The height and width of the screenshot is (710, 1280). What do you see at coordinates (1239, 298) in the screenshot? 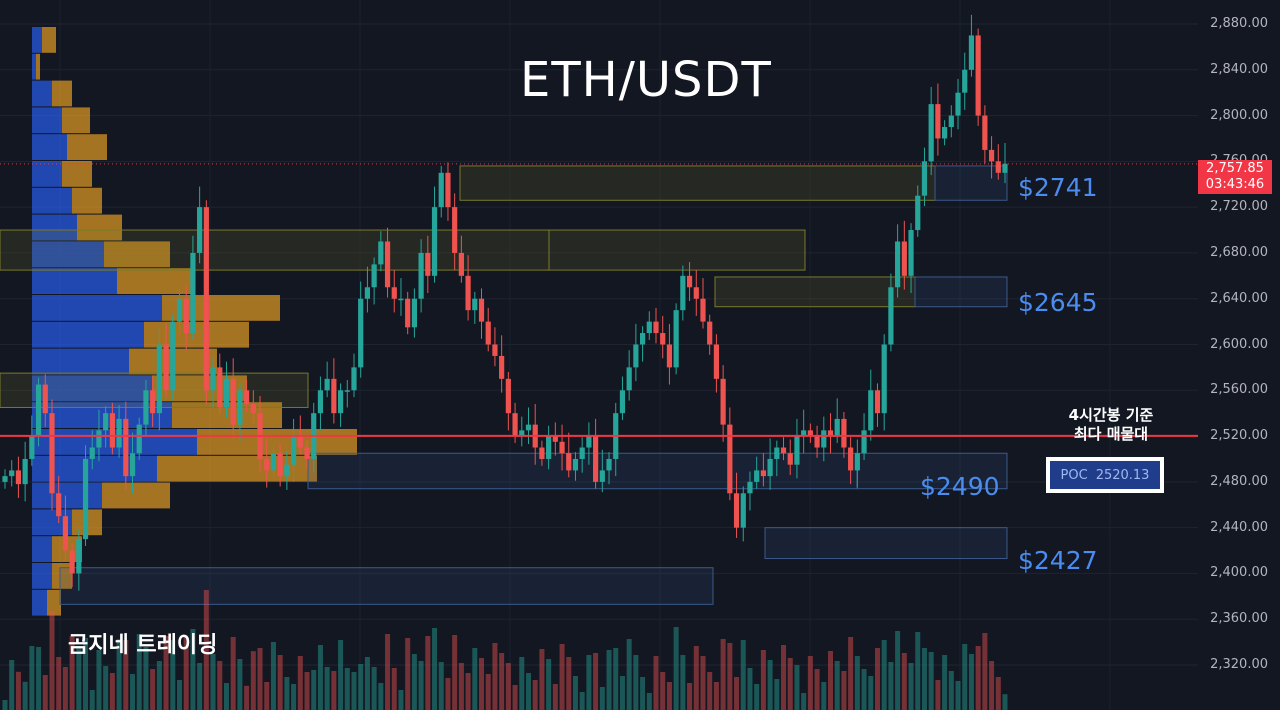
I see `y-tick-label: 2,640.00` at bounding box center [1239, 298].